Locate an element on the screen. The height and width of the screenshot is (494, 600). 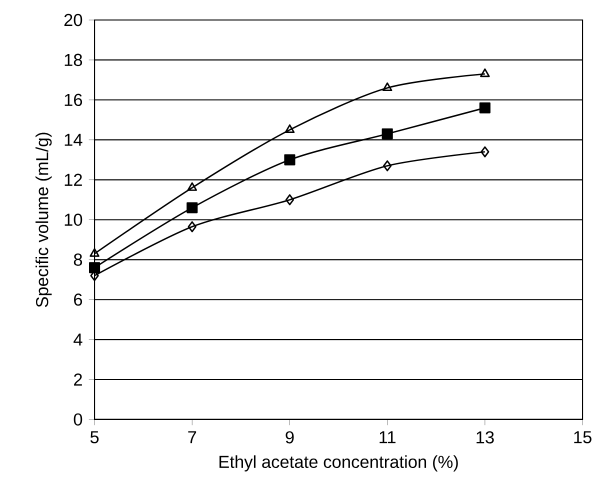
x-tick-label: 11 is located at coordinates (388, 437).